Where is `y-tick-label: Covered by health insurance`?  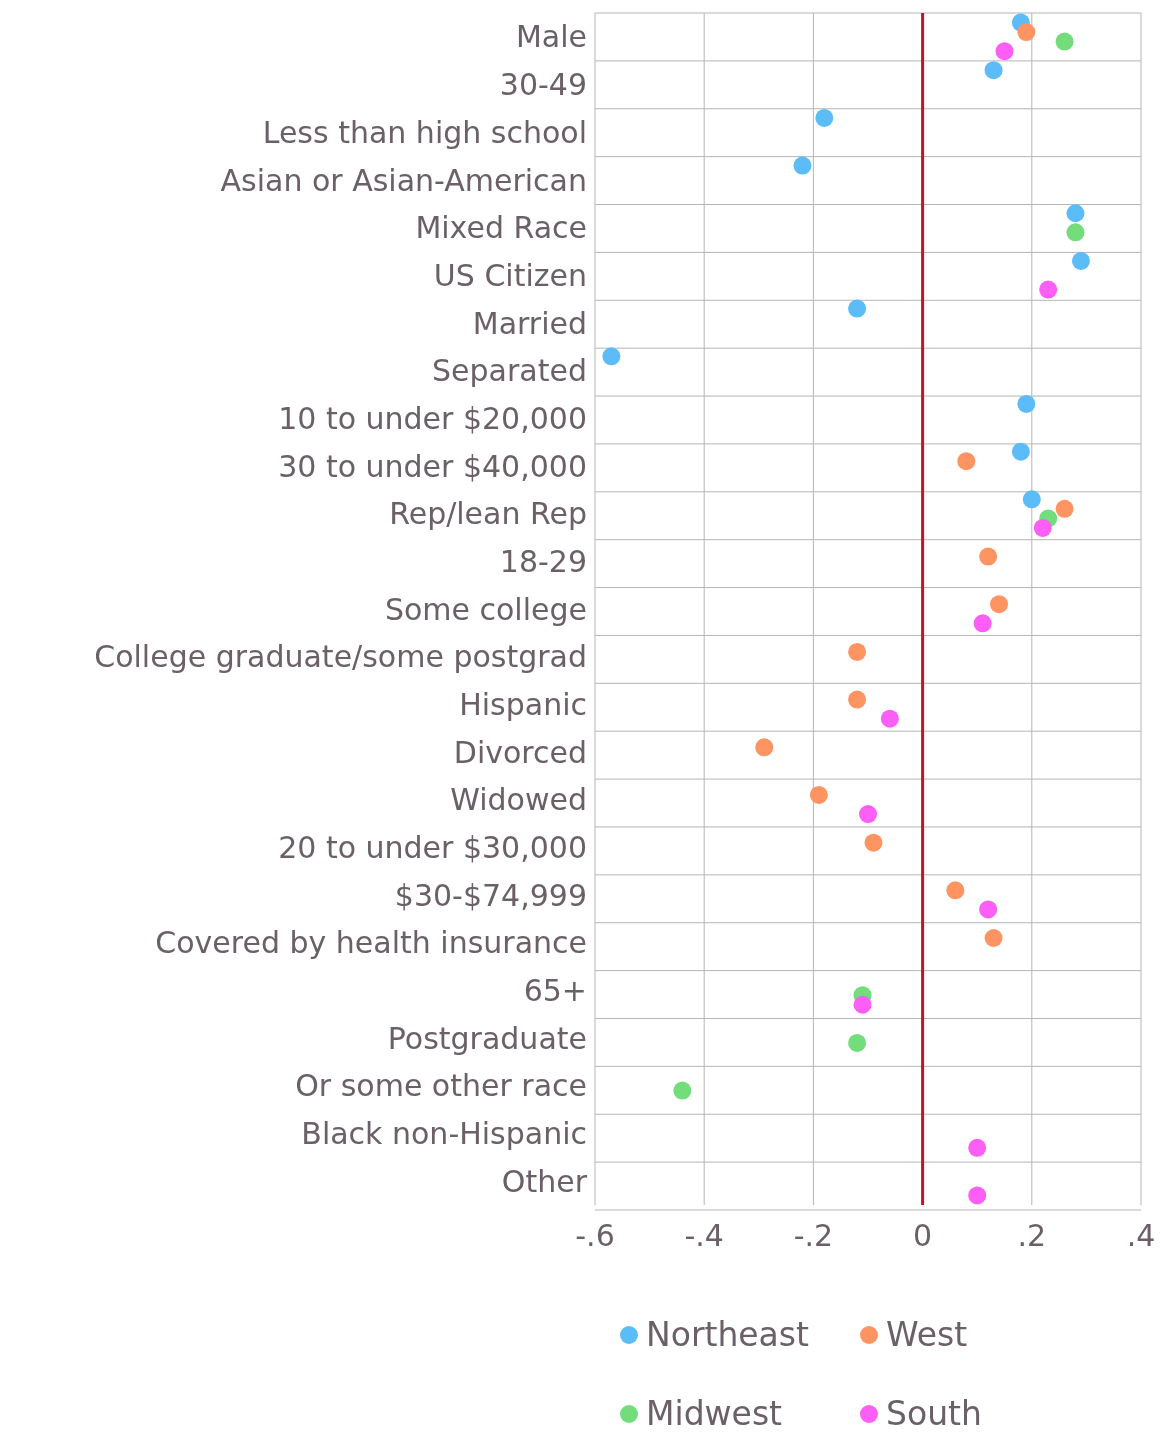 y-tick-label: Covered by health insurance is located at coordinates (371, 943).